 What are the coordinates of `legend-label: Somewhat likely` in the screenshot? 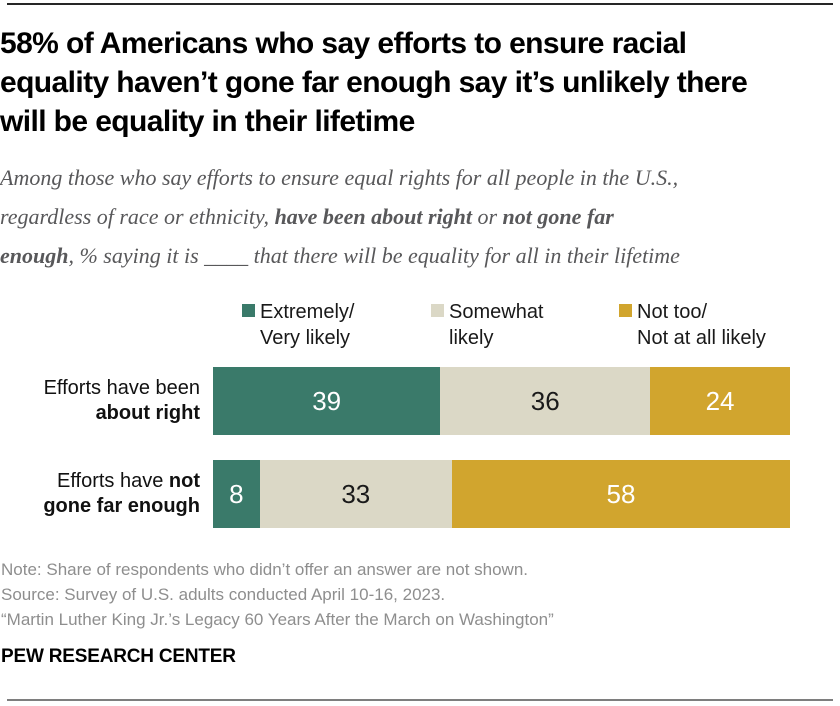 It's located at (496, 325).